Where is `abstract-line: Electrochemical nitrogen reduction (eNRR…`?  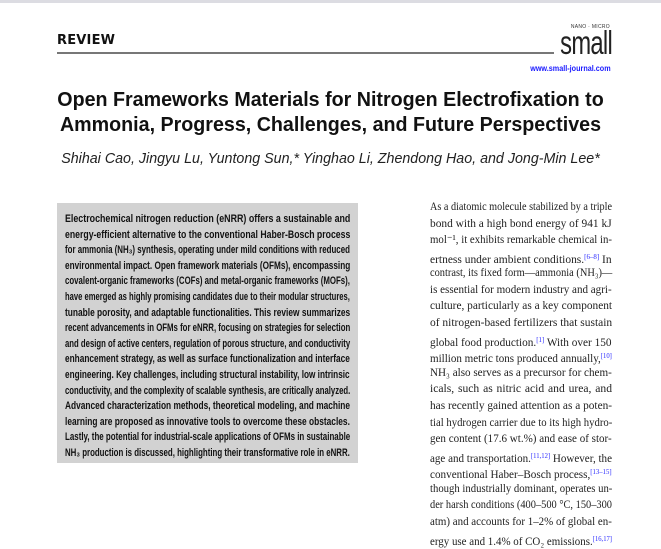 abstract-line: Electrochemical nitrogen reduction (eNRR… is located at coordinates (208, 219).